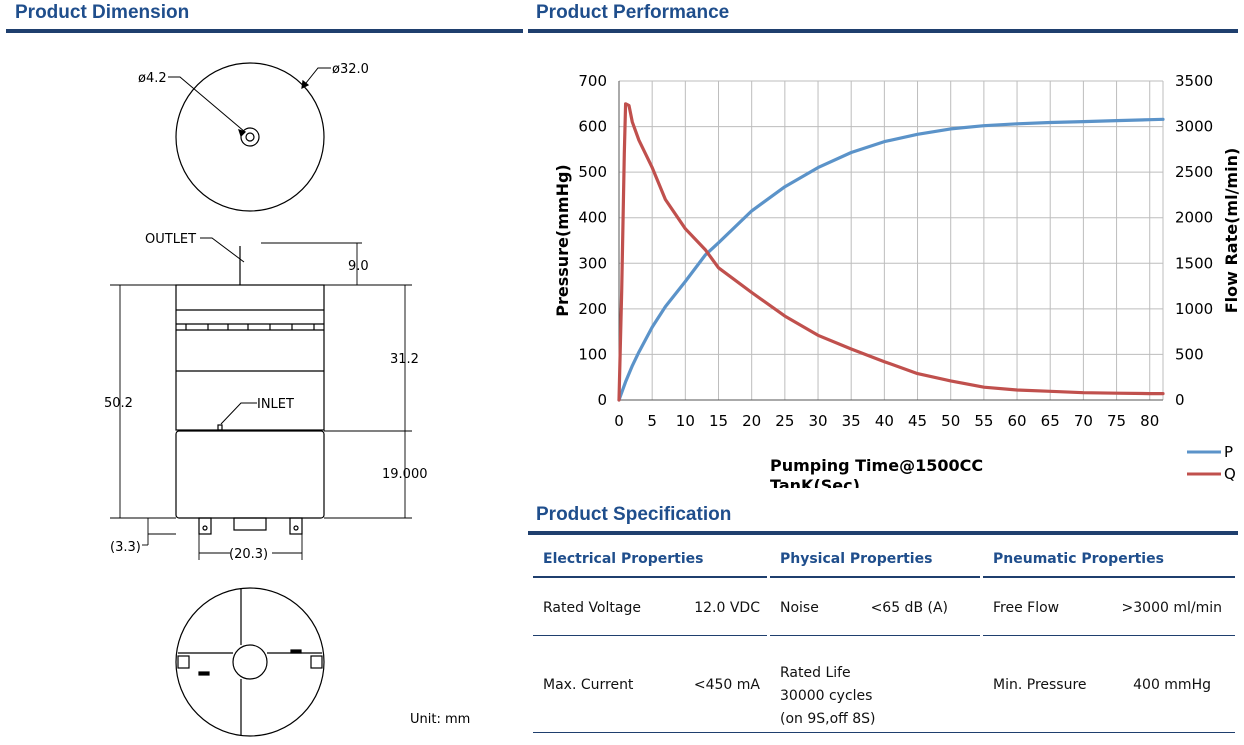 Image resolution: width=1244 pixels, height=745 pixels. Describe the element at coordinates (726, 685) in the screenshot. I see `spec-value: <450 mA` at that location.